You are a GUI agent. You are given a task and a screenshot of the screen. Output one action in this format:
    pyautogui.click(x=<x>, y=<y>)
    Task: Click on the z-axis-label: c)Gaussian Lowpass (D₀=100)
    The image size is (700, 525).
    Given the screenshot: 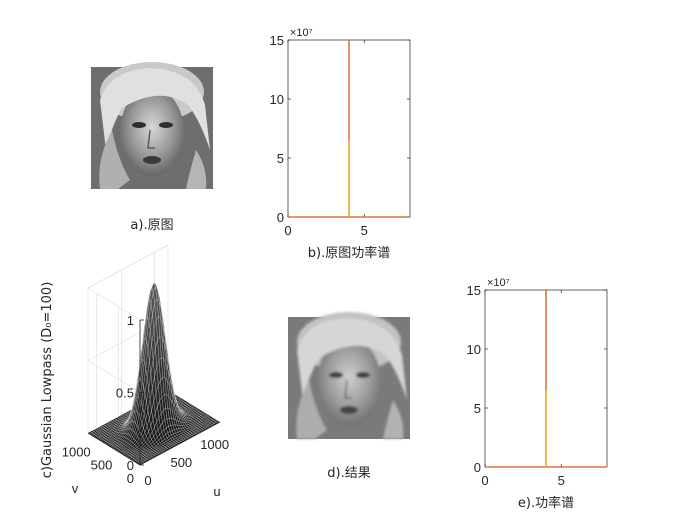 What is the action you would take?
    pyautogui.click(x=47, y=380)
    